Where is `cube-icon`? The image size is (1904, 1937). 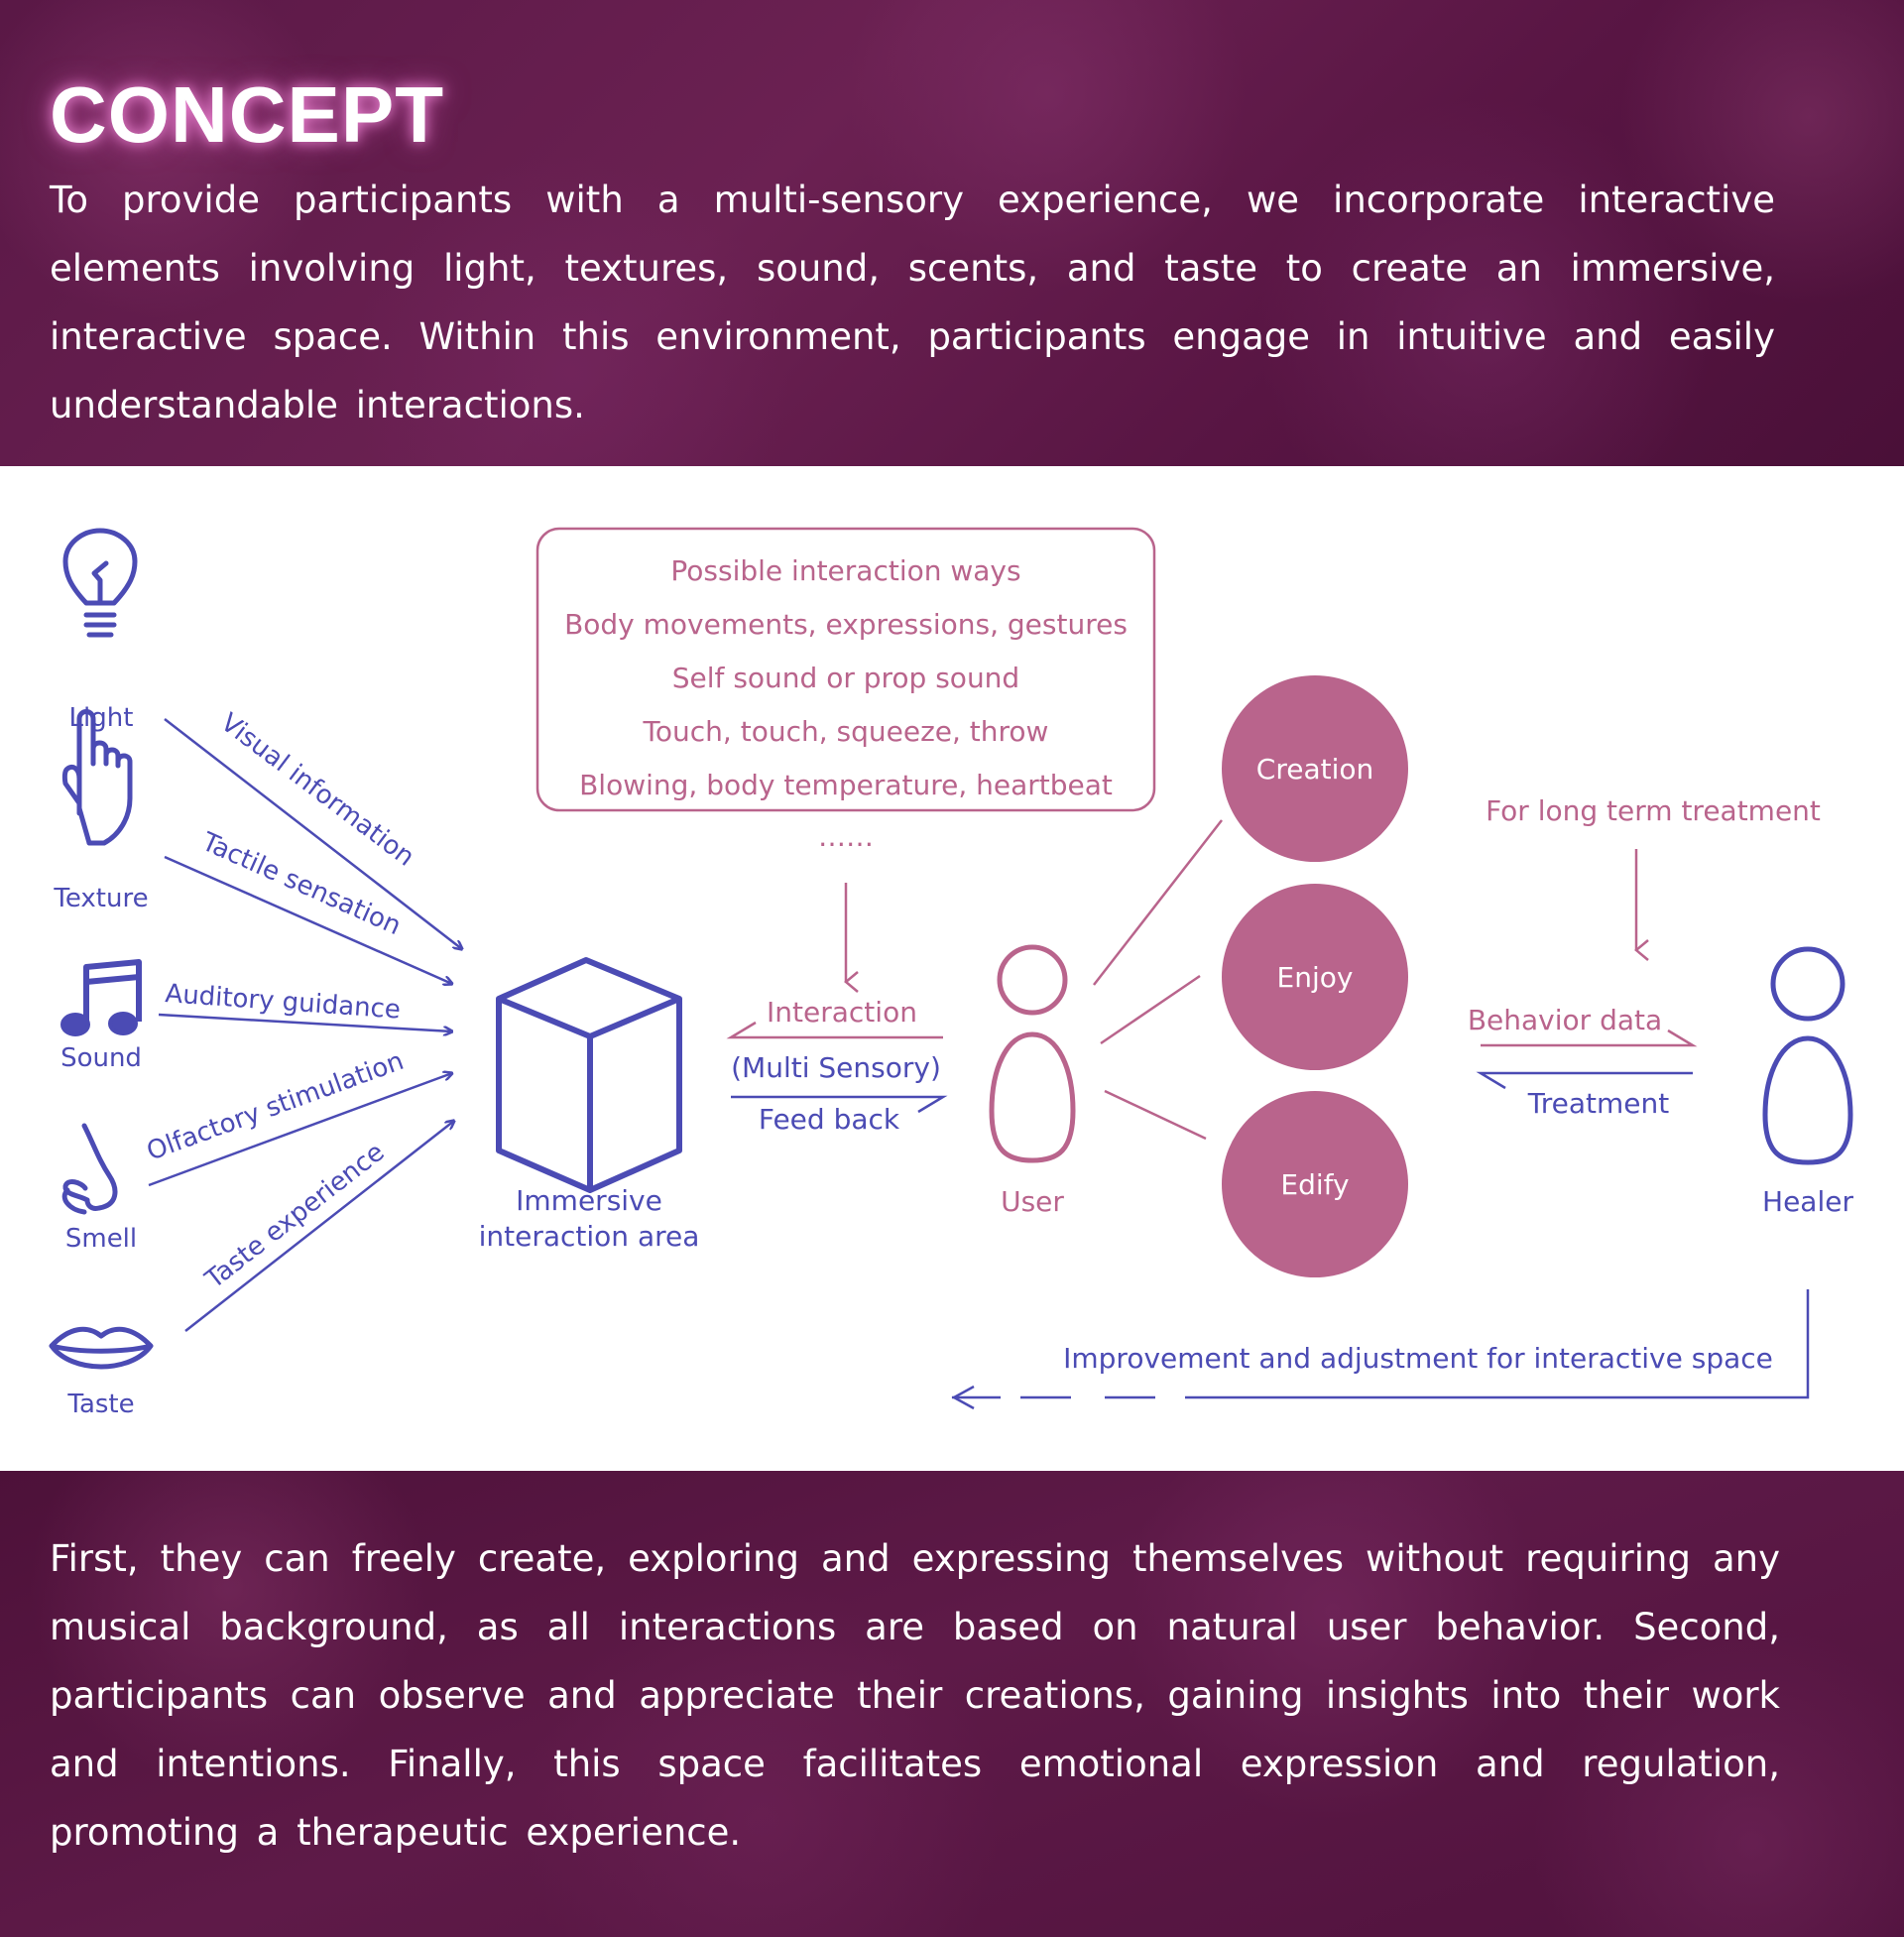
cube-icon is located at coordinates (589, 1075).